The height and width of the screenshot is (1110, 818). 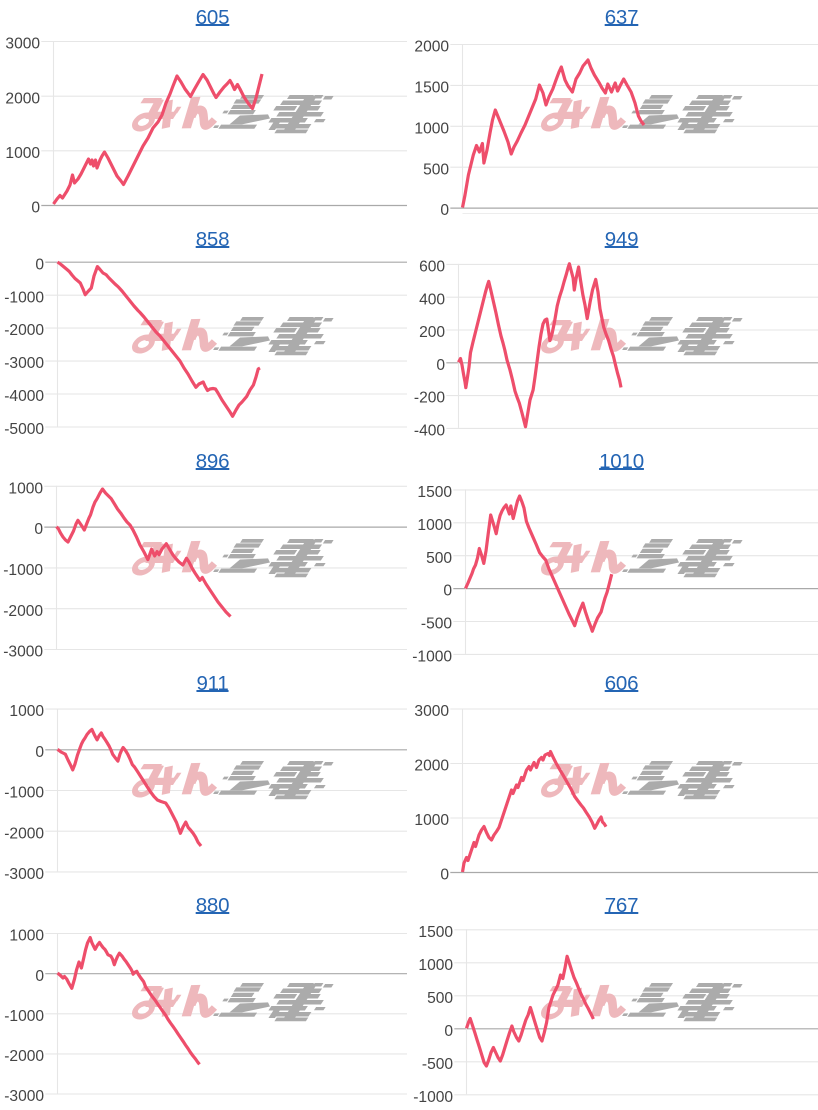 I want to click on svg-text: -200, so click(x=430, y=398).